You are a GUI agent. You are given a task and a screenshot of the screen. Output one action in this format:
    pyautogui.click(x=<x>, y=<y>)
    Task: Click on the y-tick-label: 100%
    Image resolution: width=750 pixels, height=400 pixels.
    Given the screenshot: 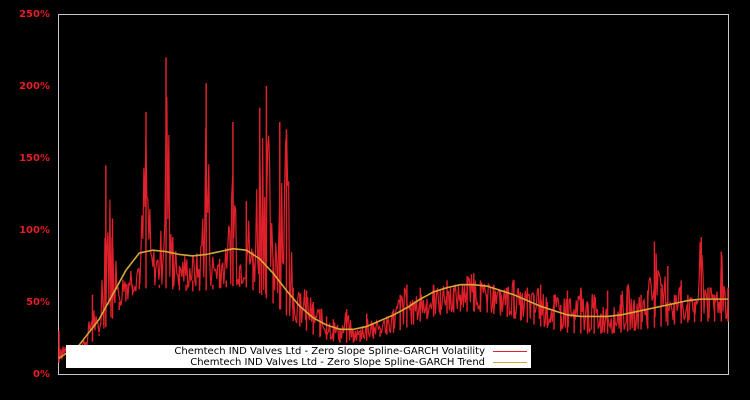 What is the action you would take?
    pyautogui.click(x=34, y=230)
    